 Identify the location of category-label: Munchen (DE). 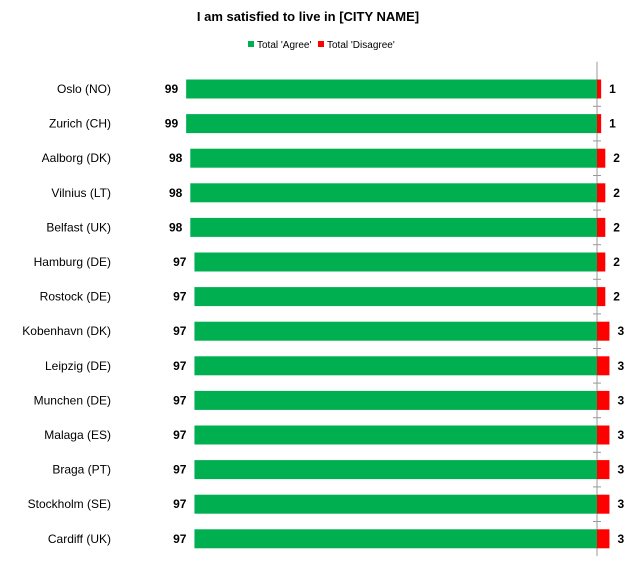
(72, 400).